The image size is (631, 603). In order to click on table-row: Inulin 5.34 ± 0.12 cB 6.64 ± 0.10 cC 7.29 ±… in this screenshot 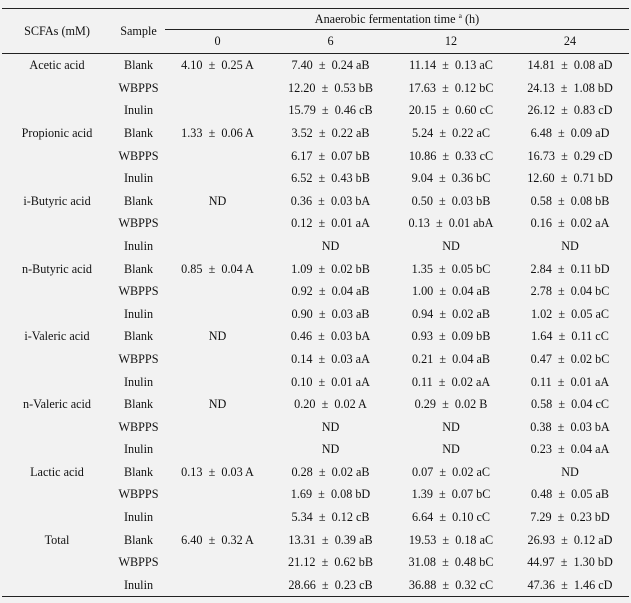, I will do `click(315, 517)`.